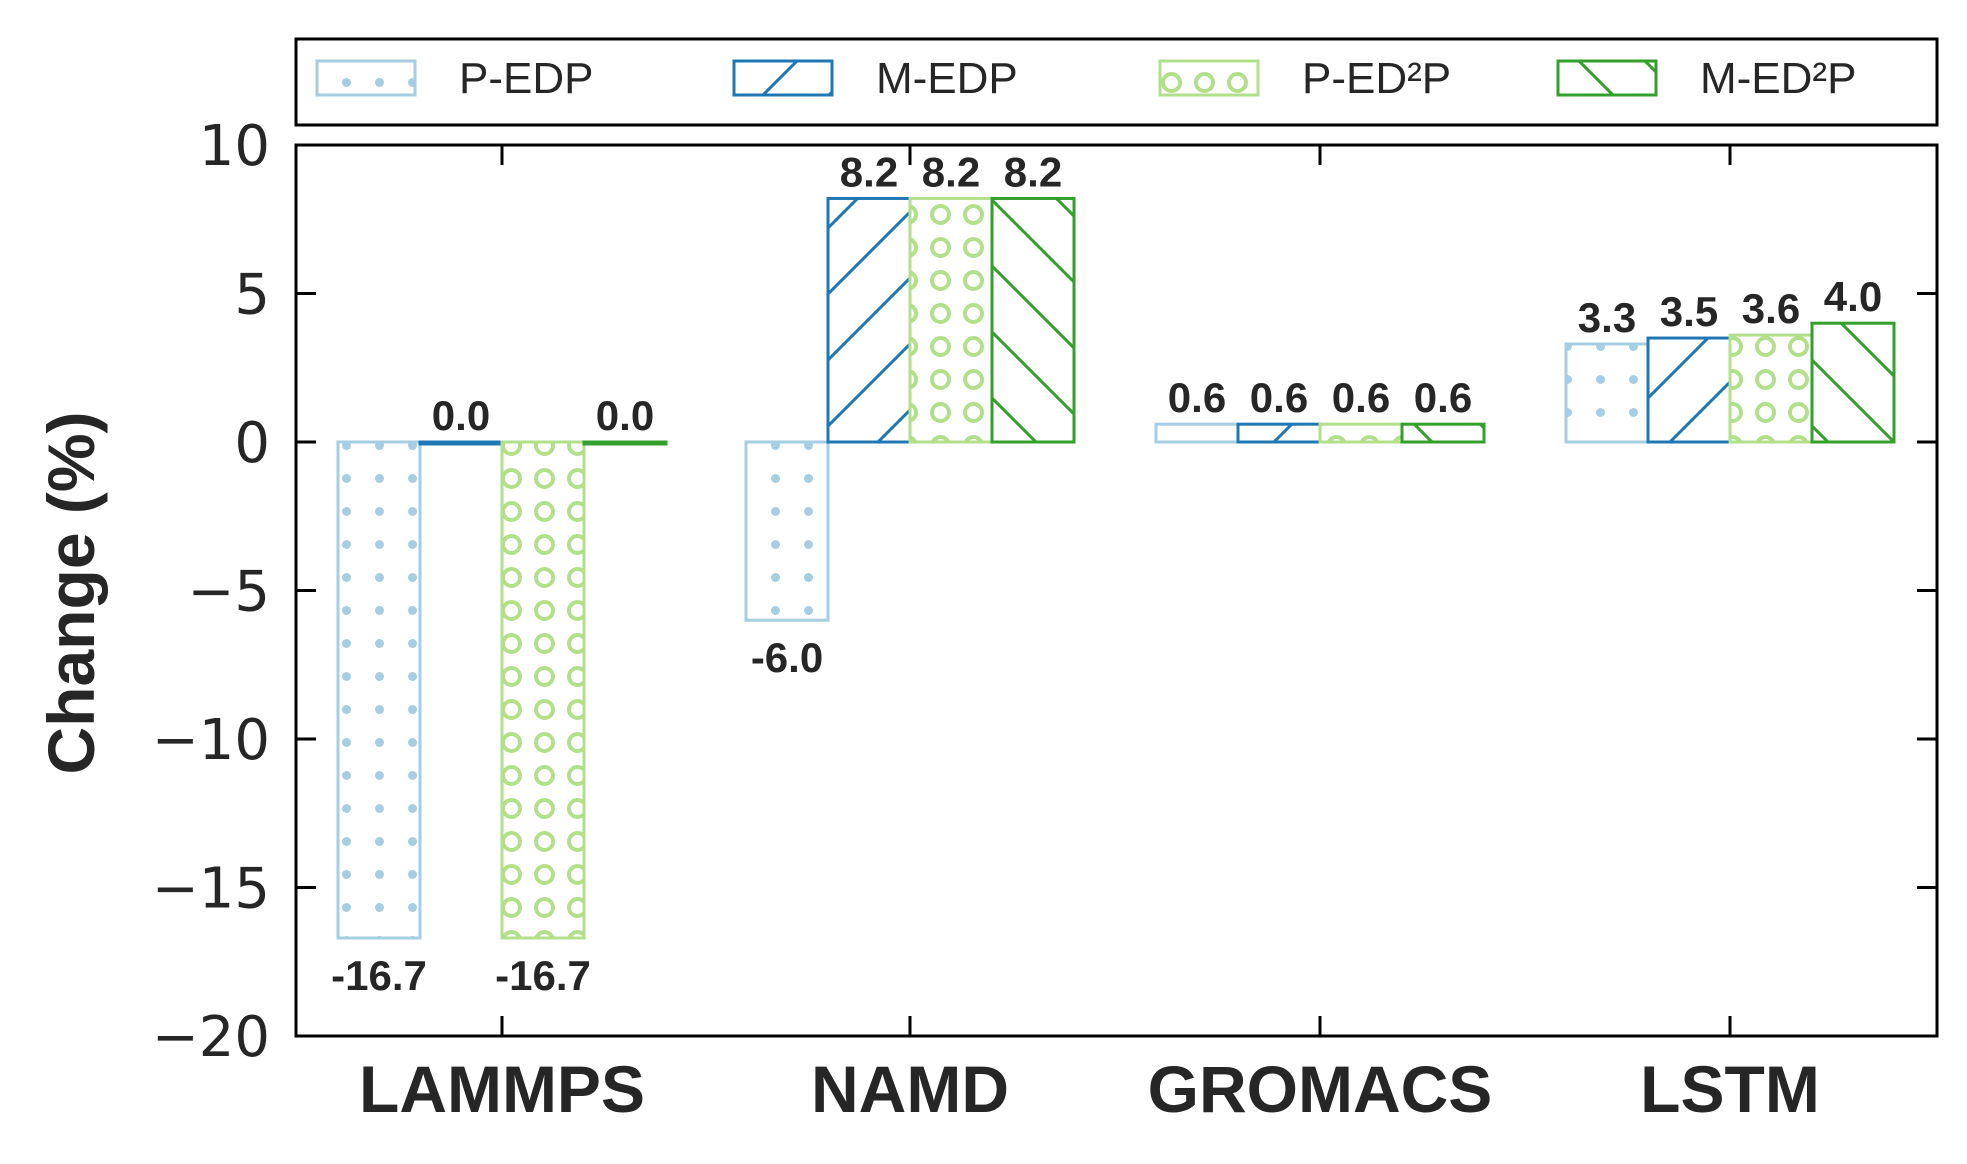 This screenshot has height=1164, width=1967. Describe the element at coordinates (252, 443) in the screenshot. I see `y-tick-label: 0` at that location.